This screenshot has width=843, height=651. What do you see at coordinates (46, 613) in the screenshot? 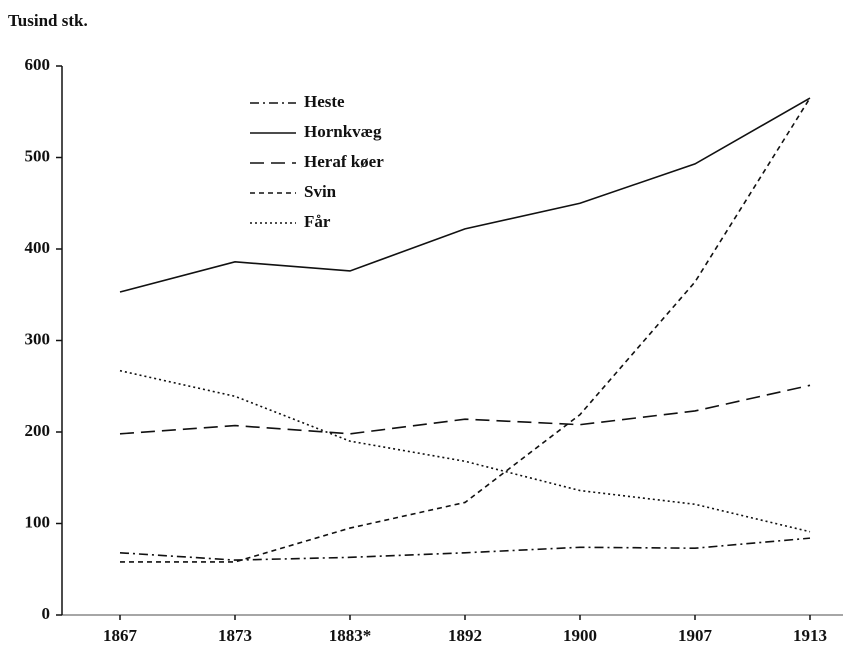
I see `y-tick-label: 0` at bounding box center [46, 613].